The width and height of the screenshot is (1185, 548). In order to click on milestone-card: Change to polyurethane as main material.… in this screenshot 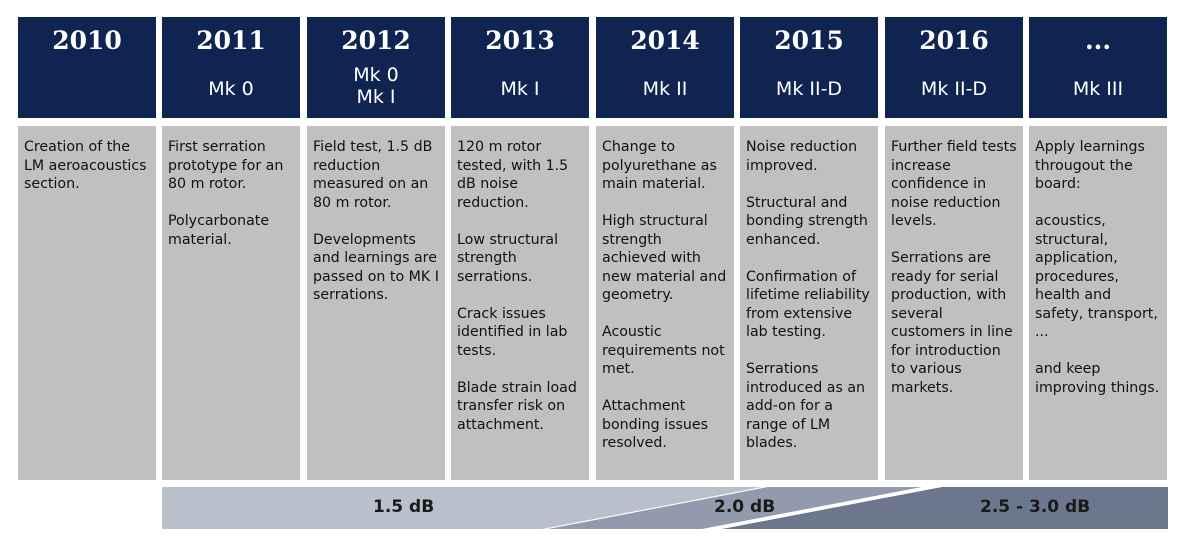, I will do `click(665, 303)`.